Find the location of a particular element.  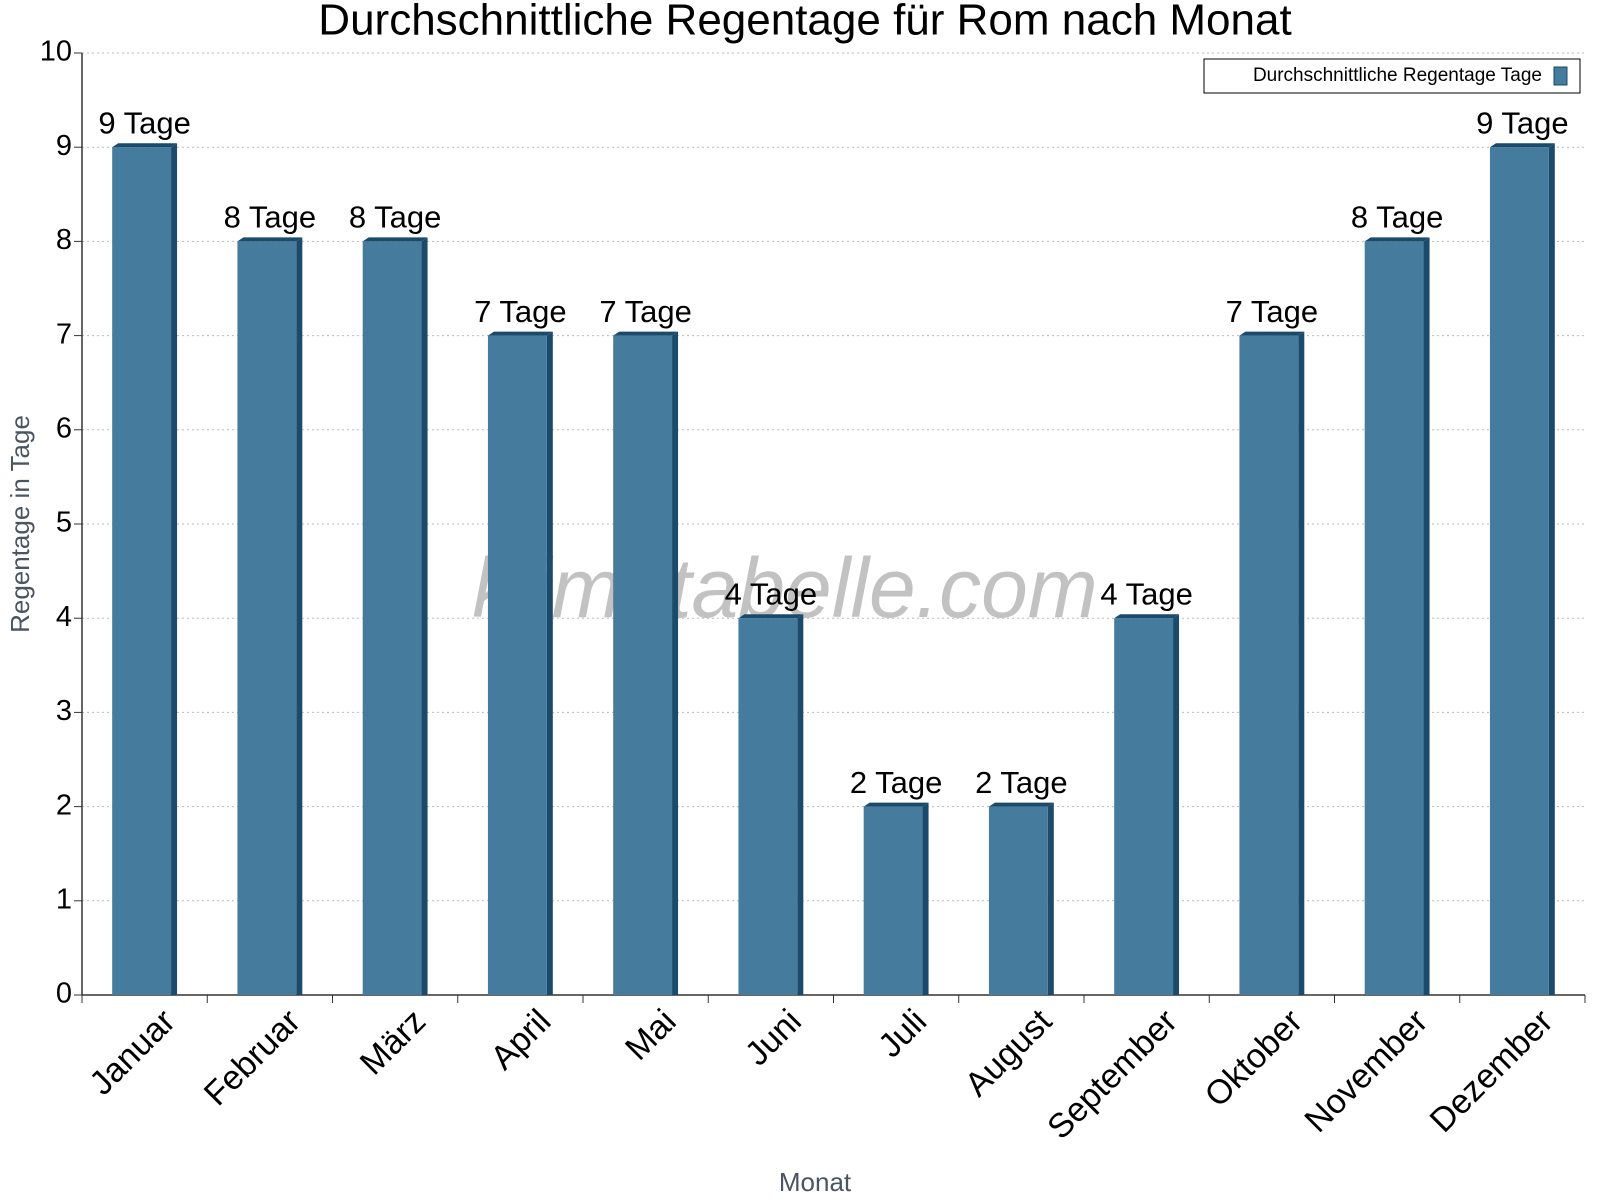

y-tick-label: 6 is located at coordinates (64, 428).